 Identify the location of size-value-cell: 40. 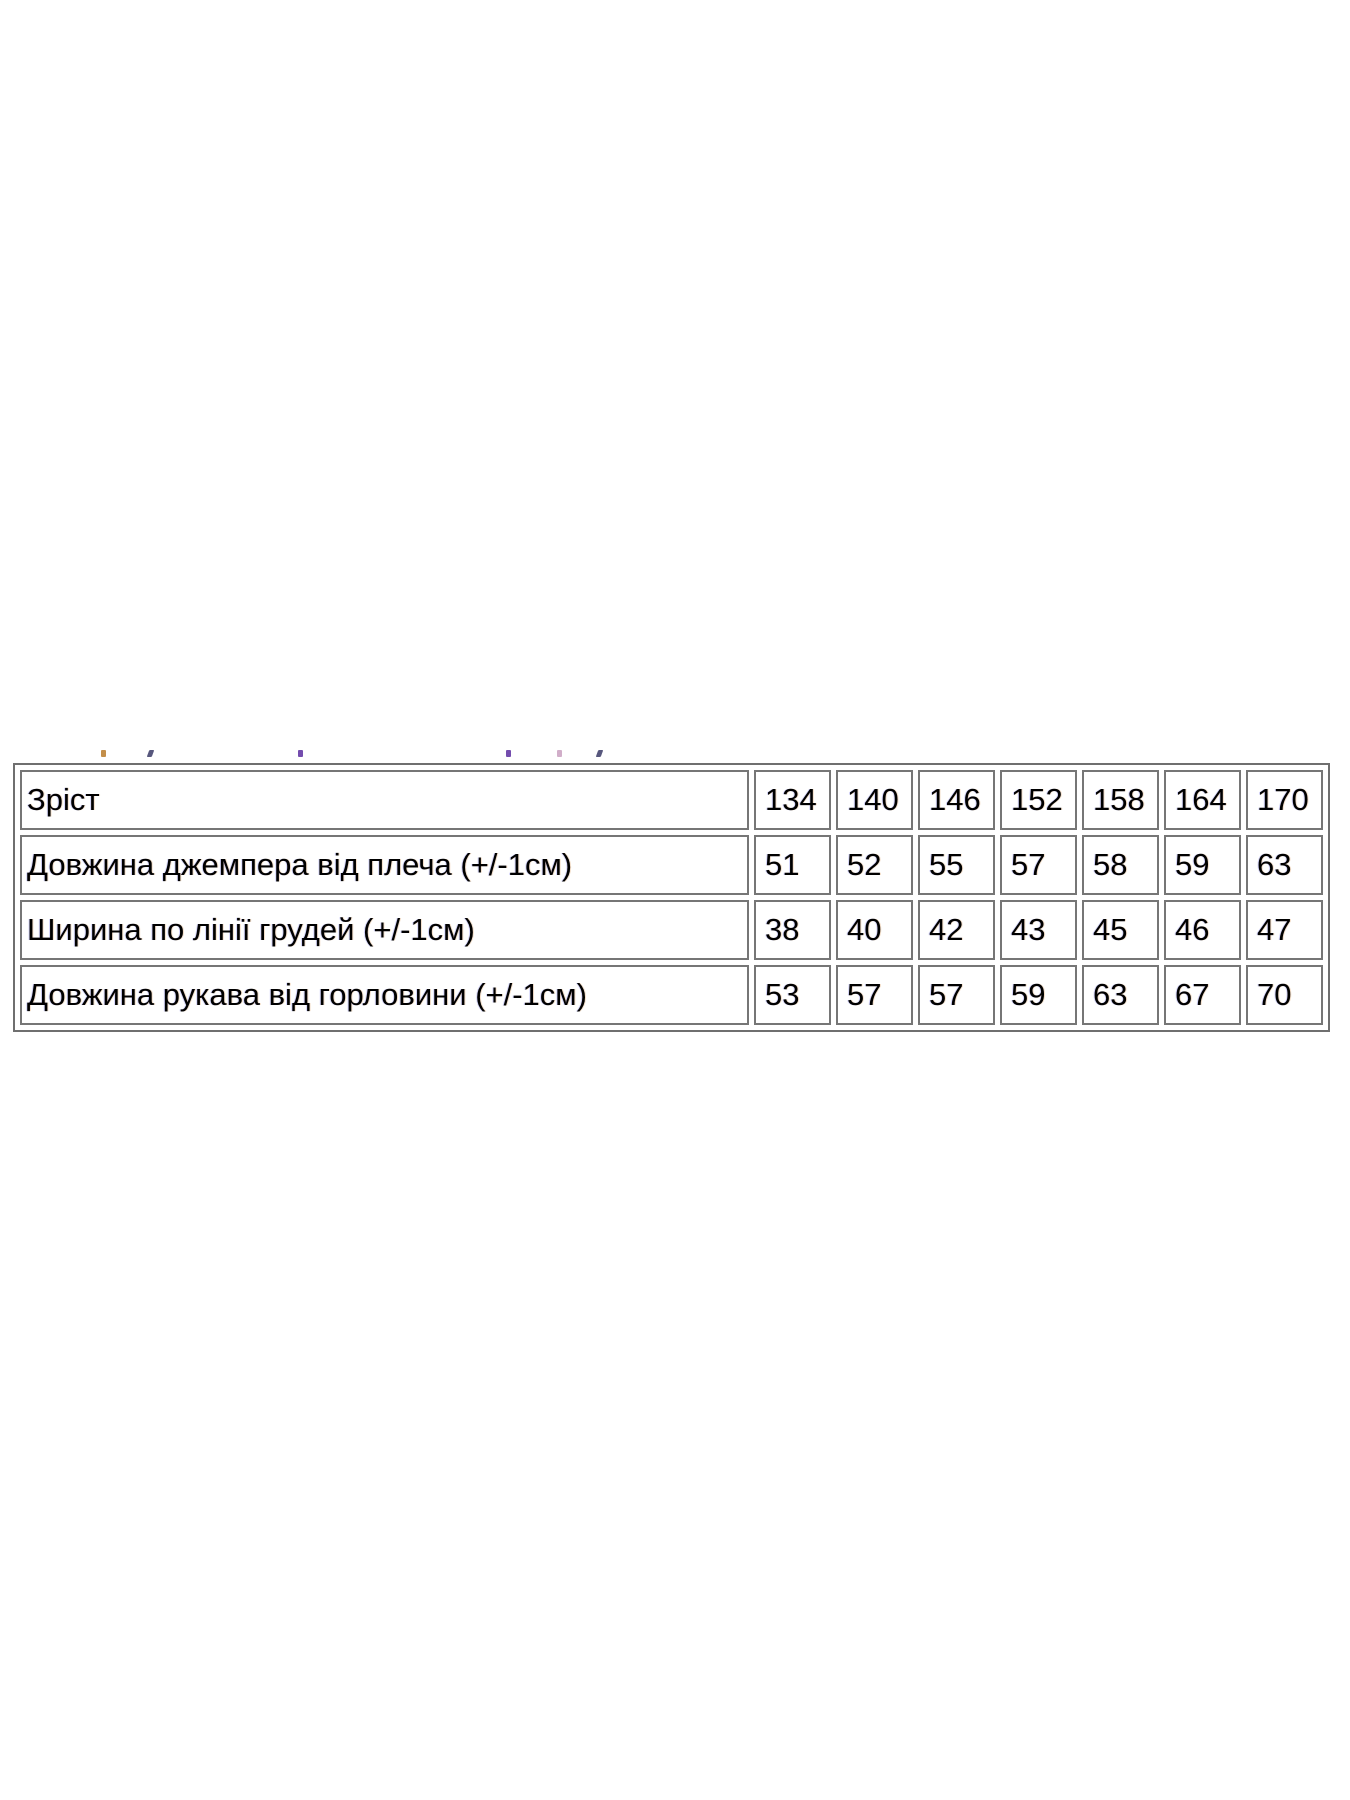
(874, 930).